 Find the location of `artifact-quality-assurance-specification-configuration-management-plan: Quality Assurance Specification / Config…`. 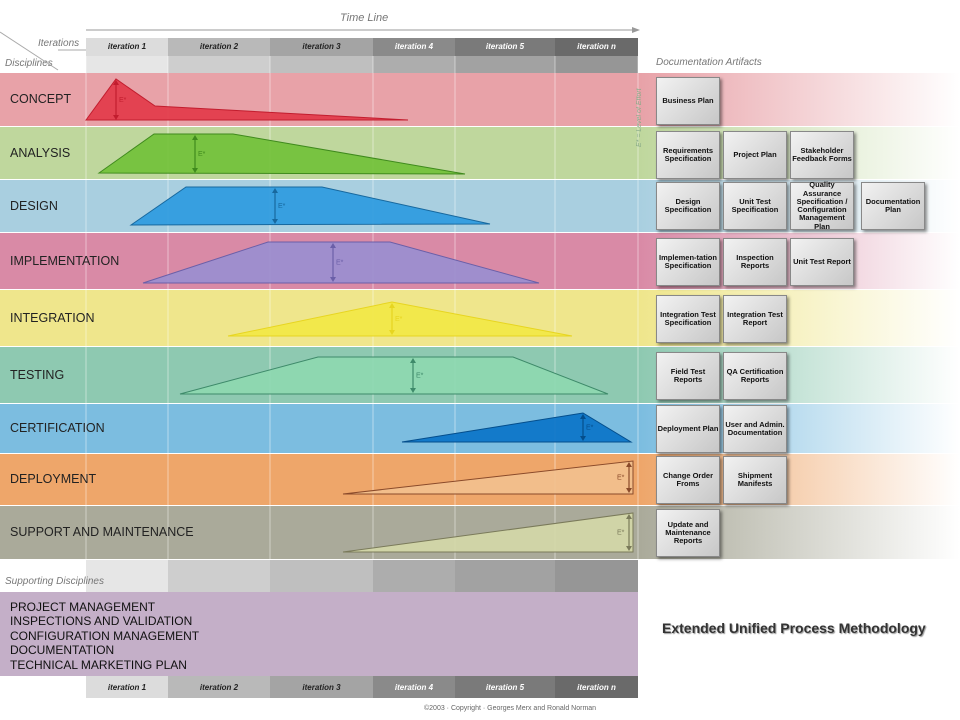

artifact-quality-assurance-specification-configuration-management-plan: Quality Assurance Specification / Config… is located at coordinates (822, 205).